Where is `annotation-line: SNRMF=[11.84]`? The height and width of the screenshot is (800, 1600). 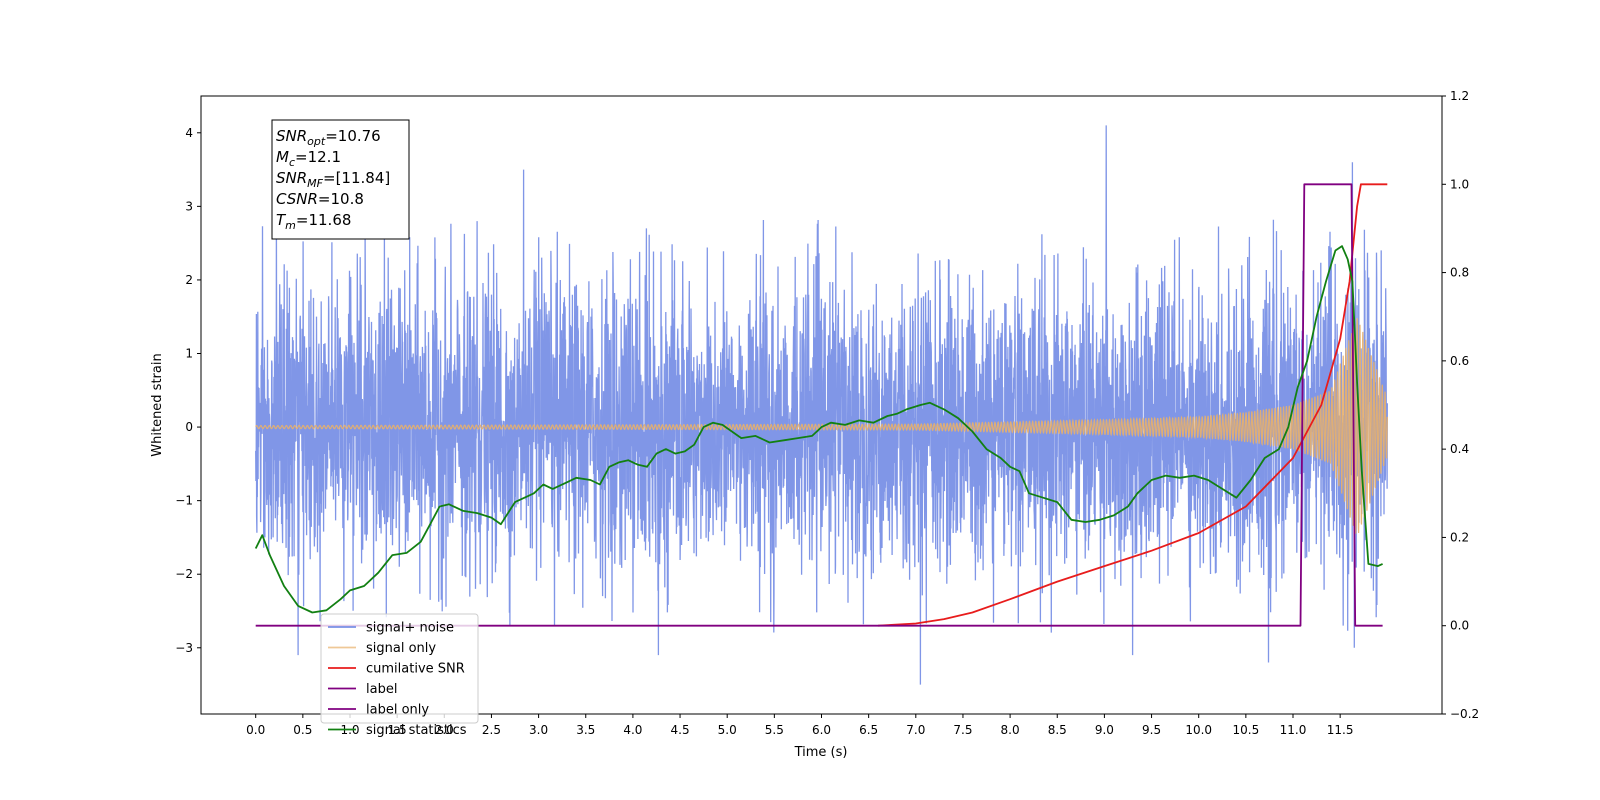 annotation-line: SNRMF=[11.84] is located at coordinates (333, 179).